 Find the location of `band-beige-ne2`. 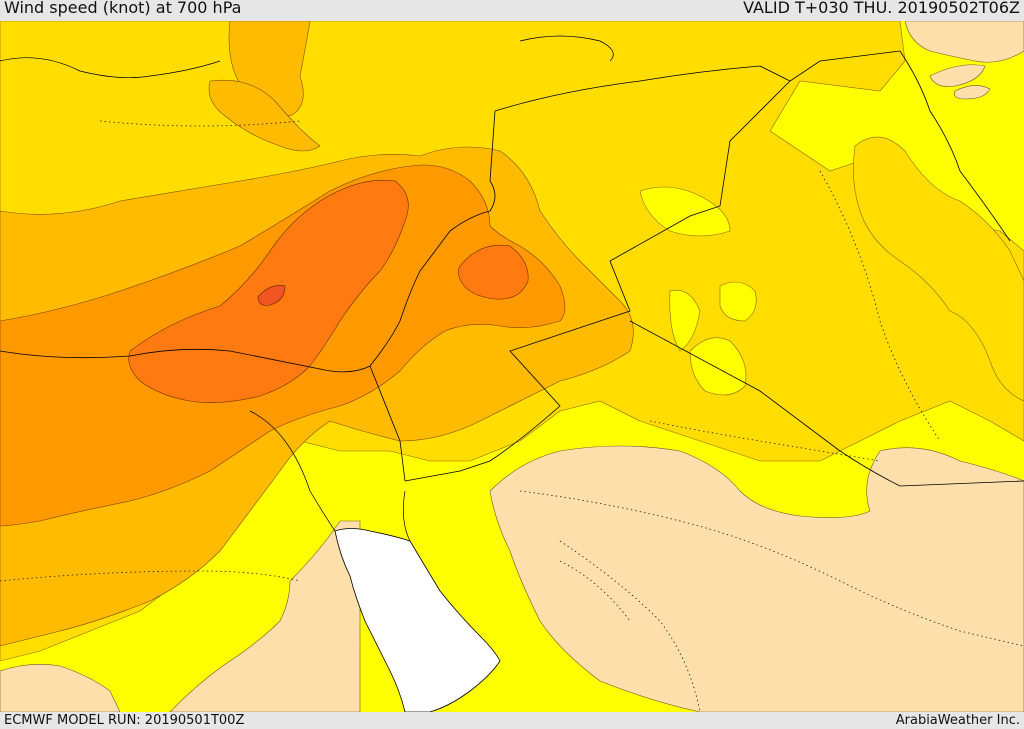

band-beige-ne2 is located at coordinates (957, 75).